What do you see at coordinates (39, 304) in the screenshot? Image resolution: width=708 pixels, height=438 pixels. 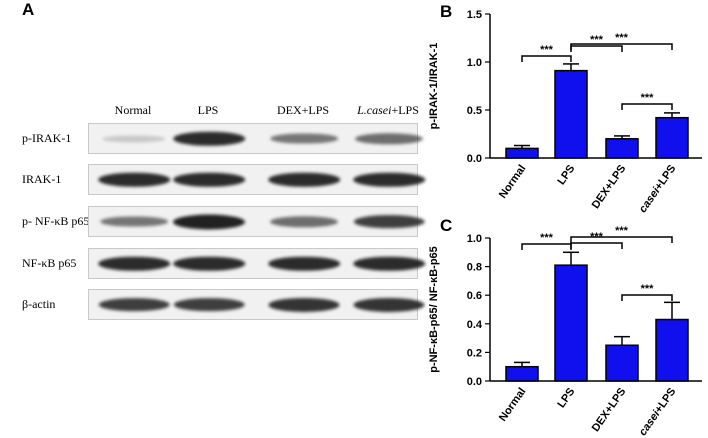 I see `blot-row-label: β-actin` at bounding box center [39, 304].